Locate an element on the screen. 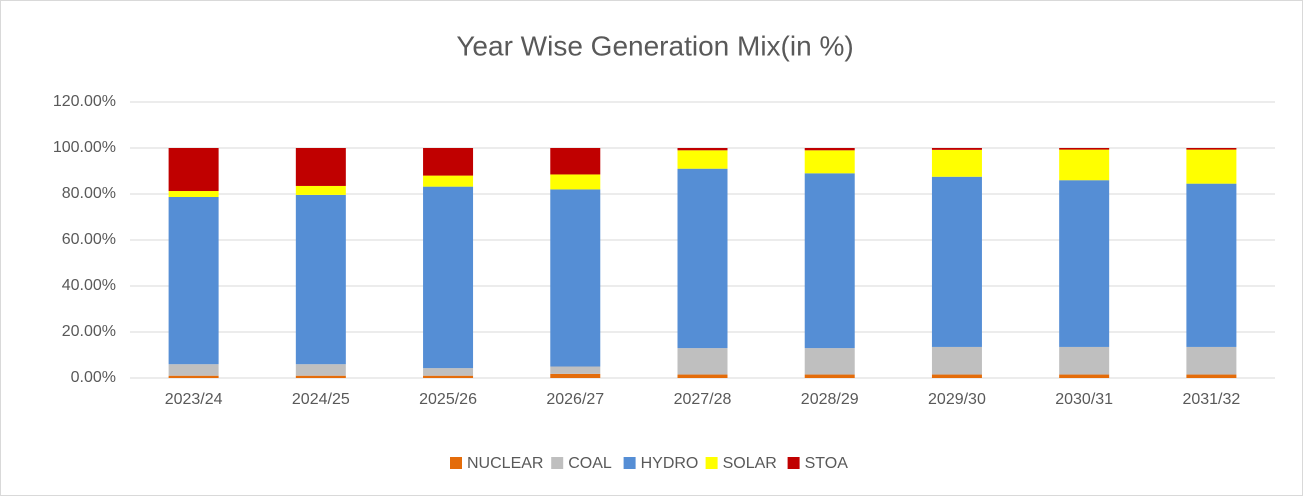 This screenshot has width=1305, height=498. x-tick-label: 2024/25 is located at coordinates (321, 399).